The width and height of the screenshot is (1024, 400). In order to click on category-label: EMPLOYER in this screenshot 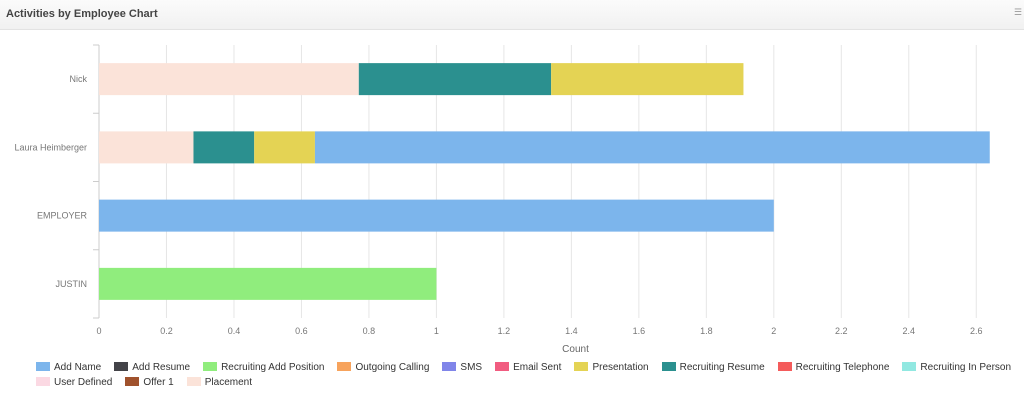, I will do `click(62, 216)`.